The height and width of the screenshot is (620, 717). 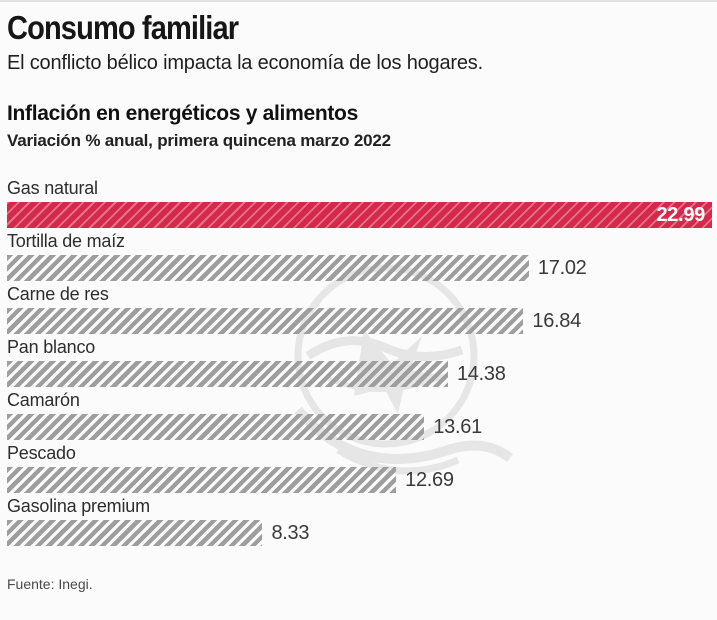 I want to click on bar-row: Tortilla de maíz 17.02, so click(x=362, y=257).